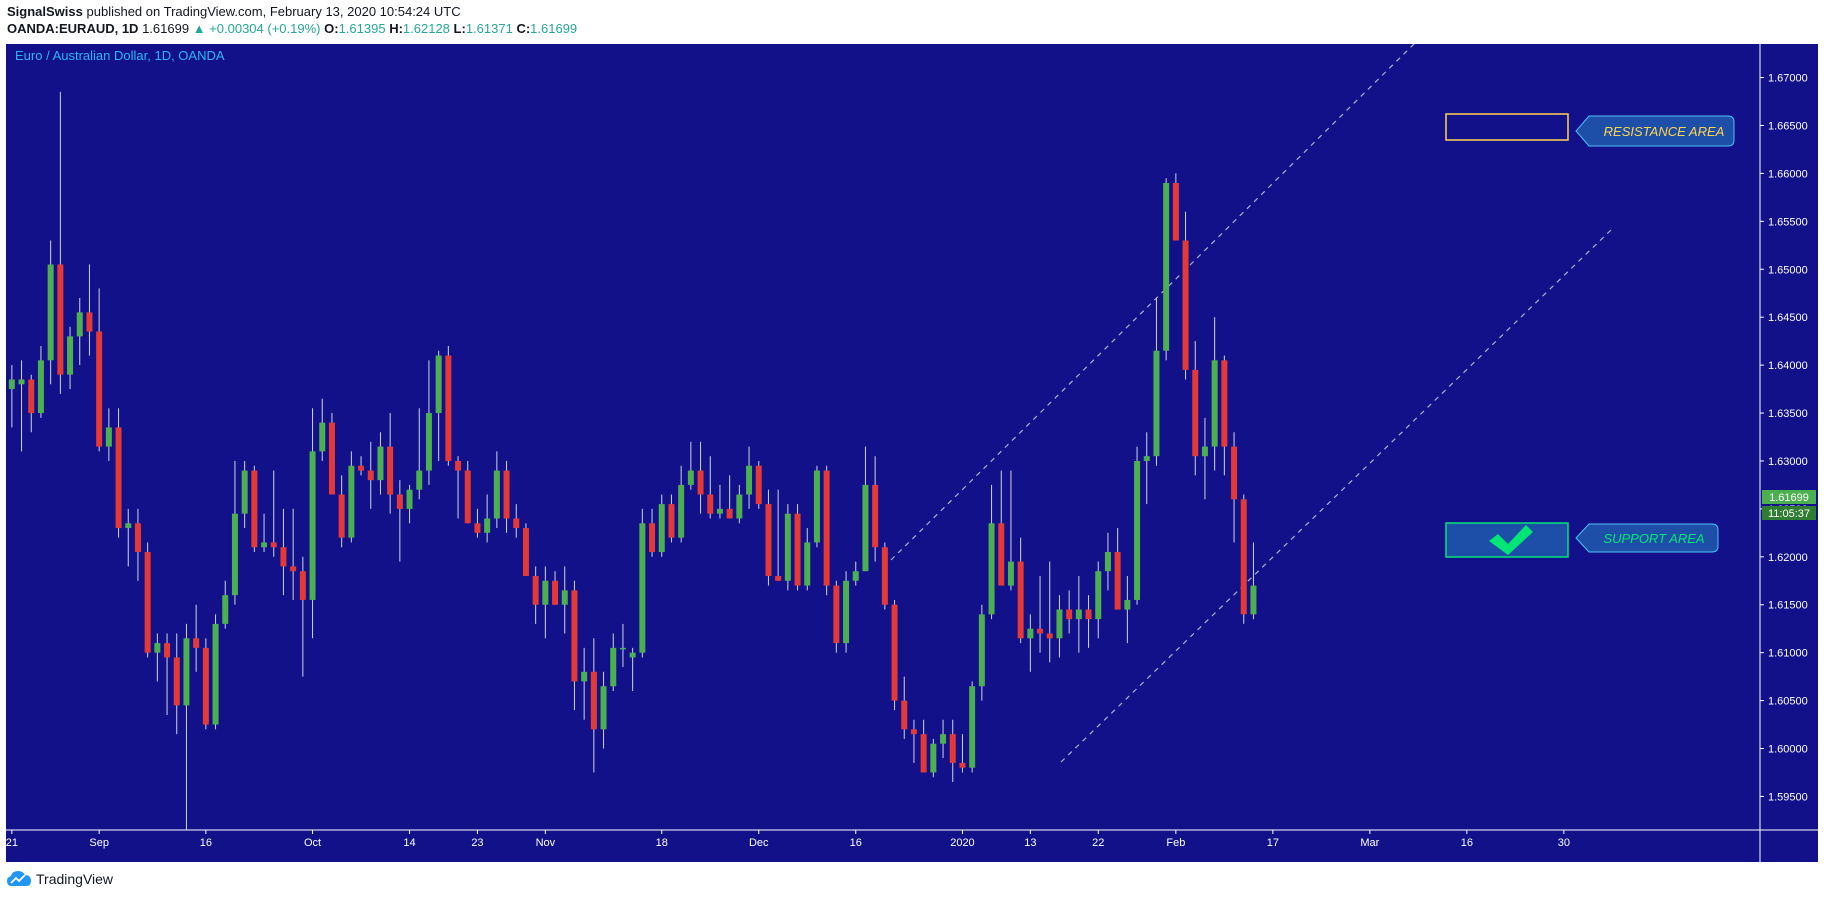 The width and height of the screenshot is (1828, 898). Describe the element at coordinates (19, 879) in the screenshot. I see `tradingview-cloud-icon` at that location.